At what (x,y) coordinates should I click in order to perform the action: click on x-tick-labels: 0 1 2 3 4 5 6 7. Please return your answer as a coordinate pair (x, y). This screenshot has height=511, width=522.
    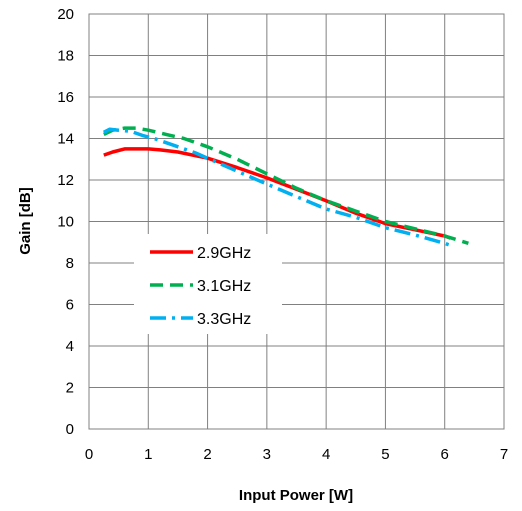
    Looking at the image, I should click on (296, 454).